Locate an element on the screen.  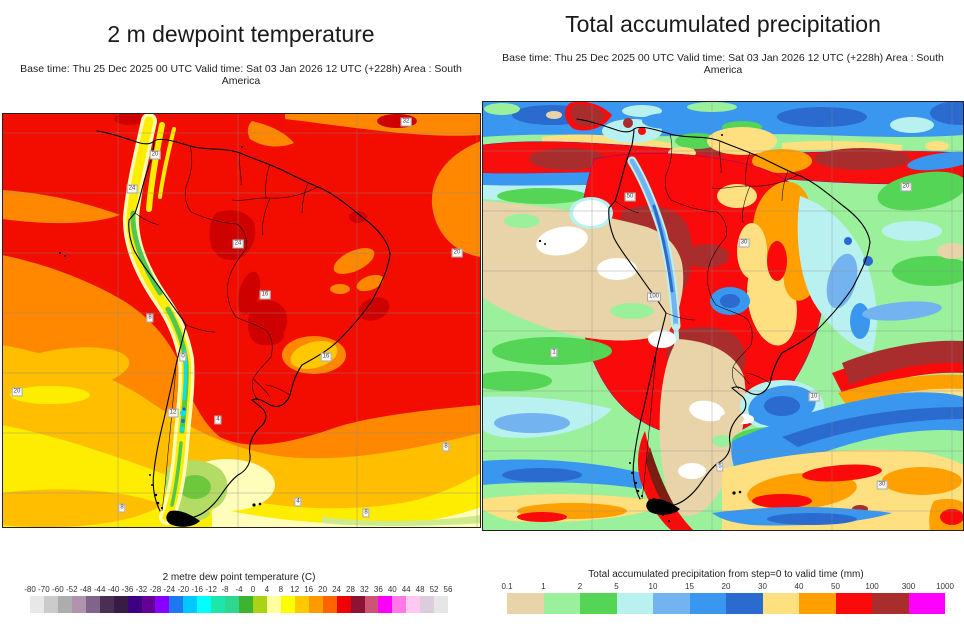
legend-tick-label: 36 is located at coordinates (378, 589).